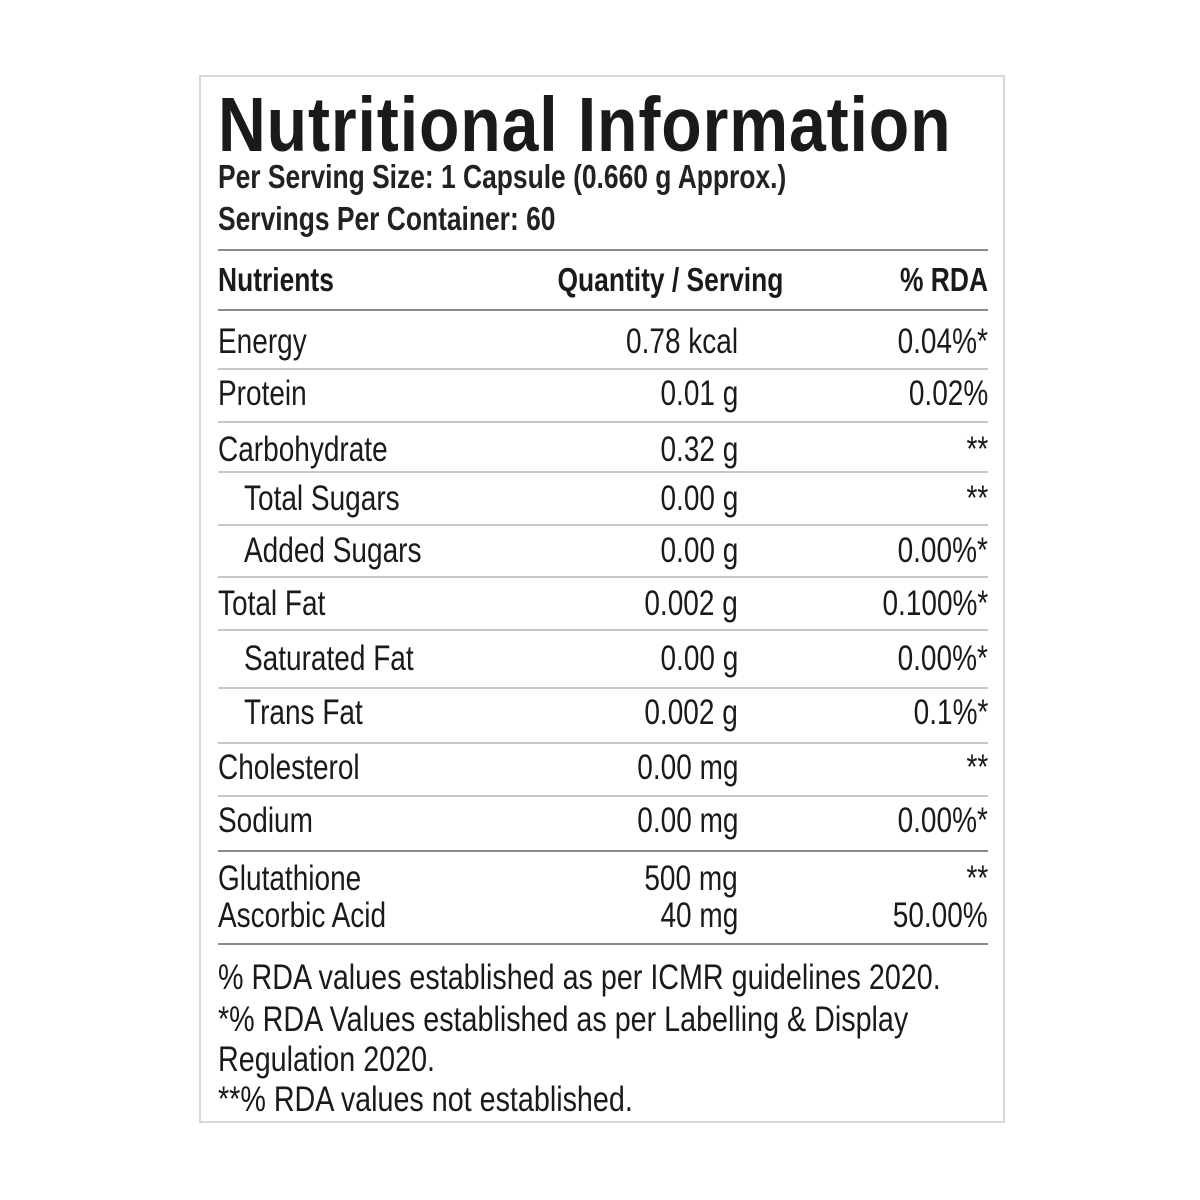  What do you see at coordinates (603, 553) in the screenshot?
I see `table-row: Added Sugars 0.00 g 0.00%*` at bounding box center [603, 553].